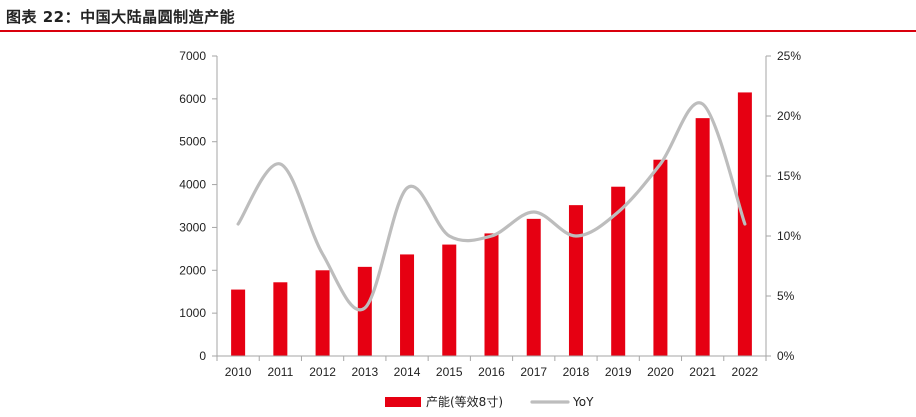  I want to click on right-tick-label: 15%, so click(789, 176).